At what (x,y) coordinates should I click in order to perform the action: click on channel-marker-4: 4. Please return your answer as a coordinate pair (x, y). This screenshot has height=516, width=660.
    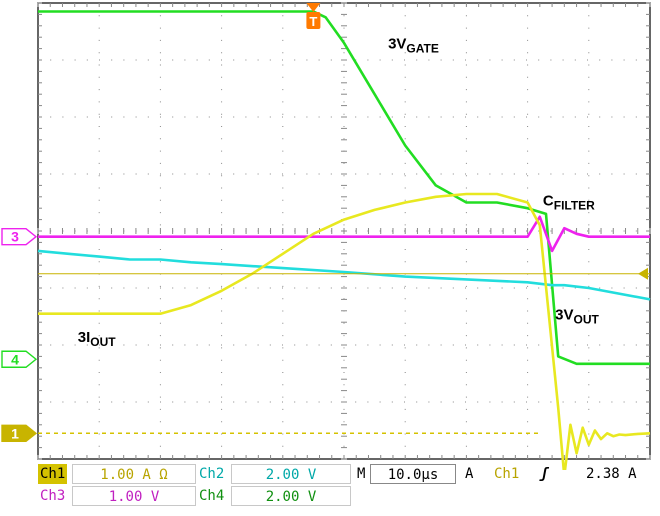
    Looking at the image, I should click on (19, 359).